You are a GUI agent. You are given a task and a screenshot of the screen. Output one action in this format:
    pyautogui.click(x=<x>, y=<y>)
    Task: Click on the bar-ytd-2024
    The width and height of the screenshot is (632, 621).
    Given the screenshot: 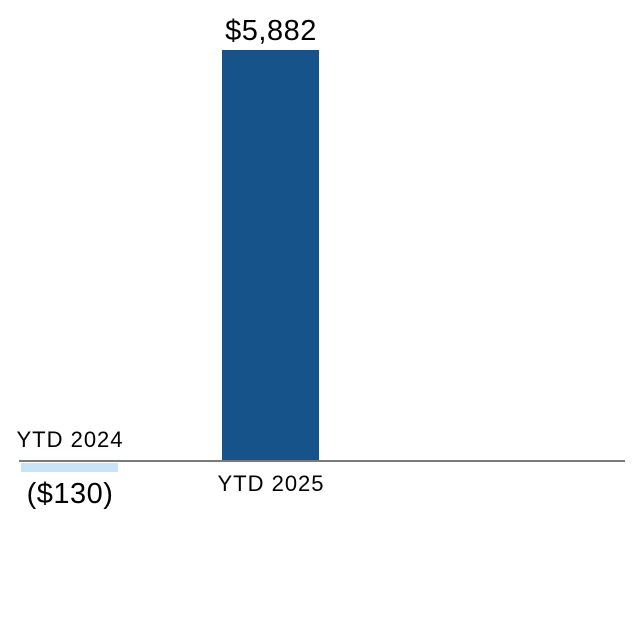 What is the action you would take?
    pyautogui.click(x=69, y=467)
    